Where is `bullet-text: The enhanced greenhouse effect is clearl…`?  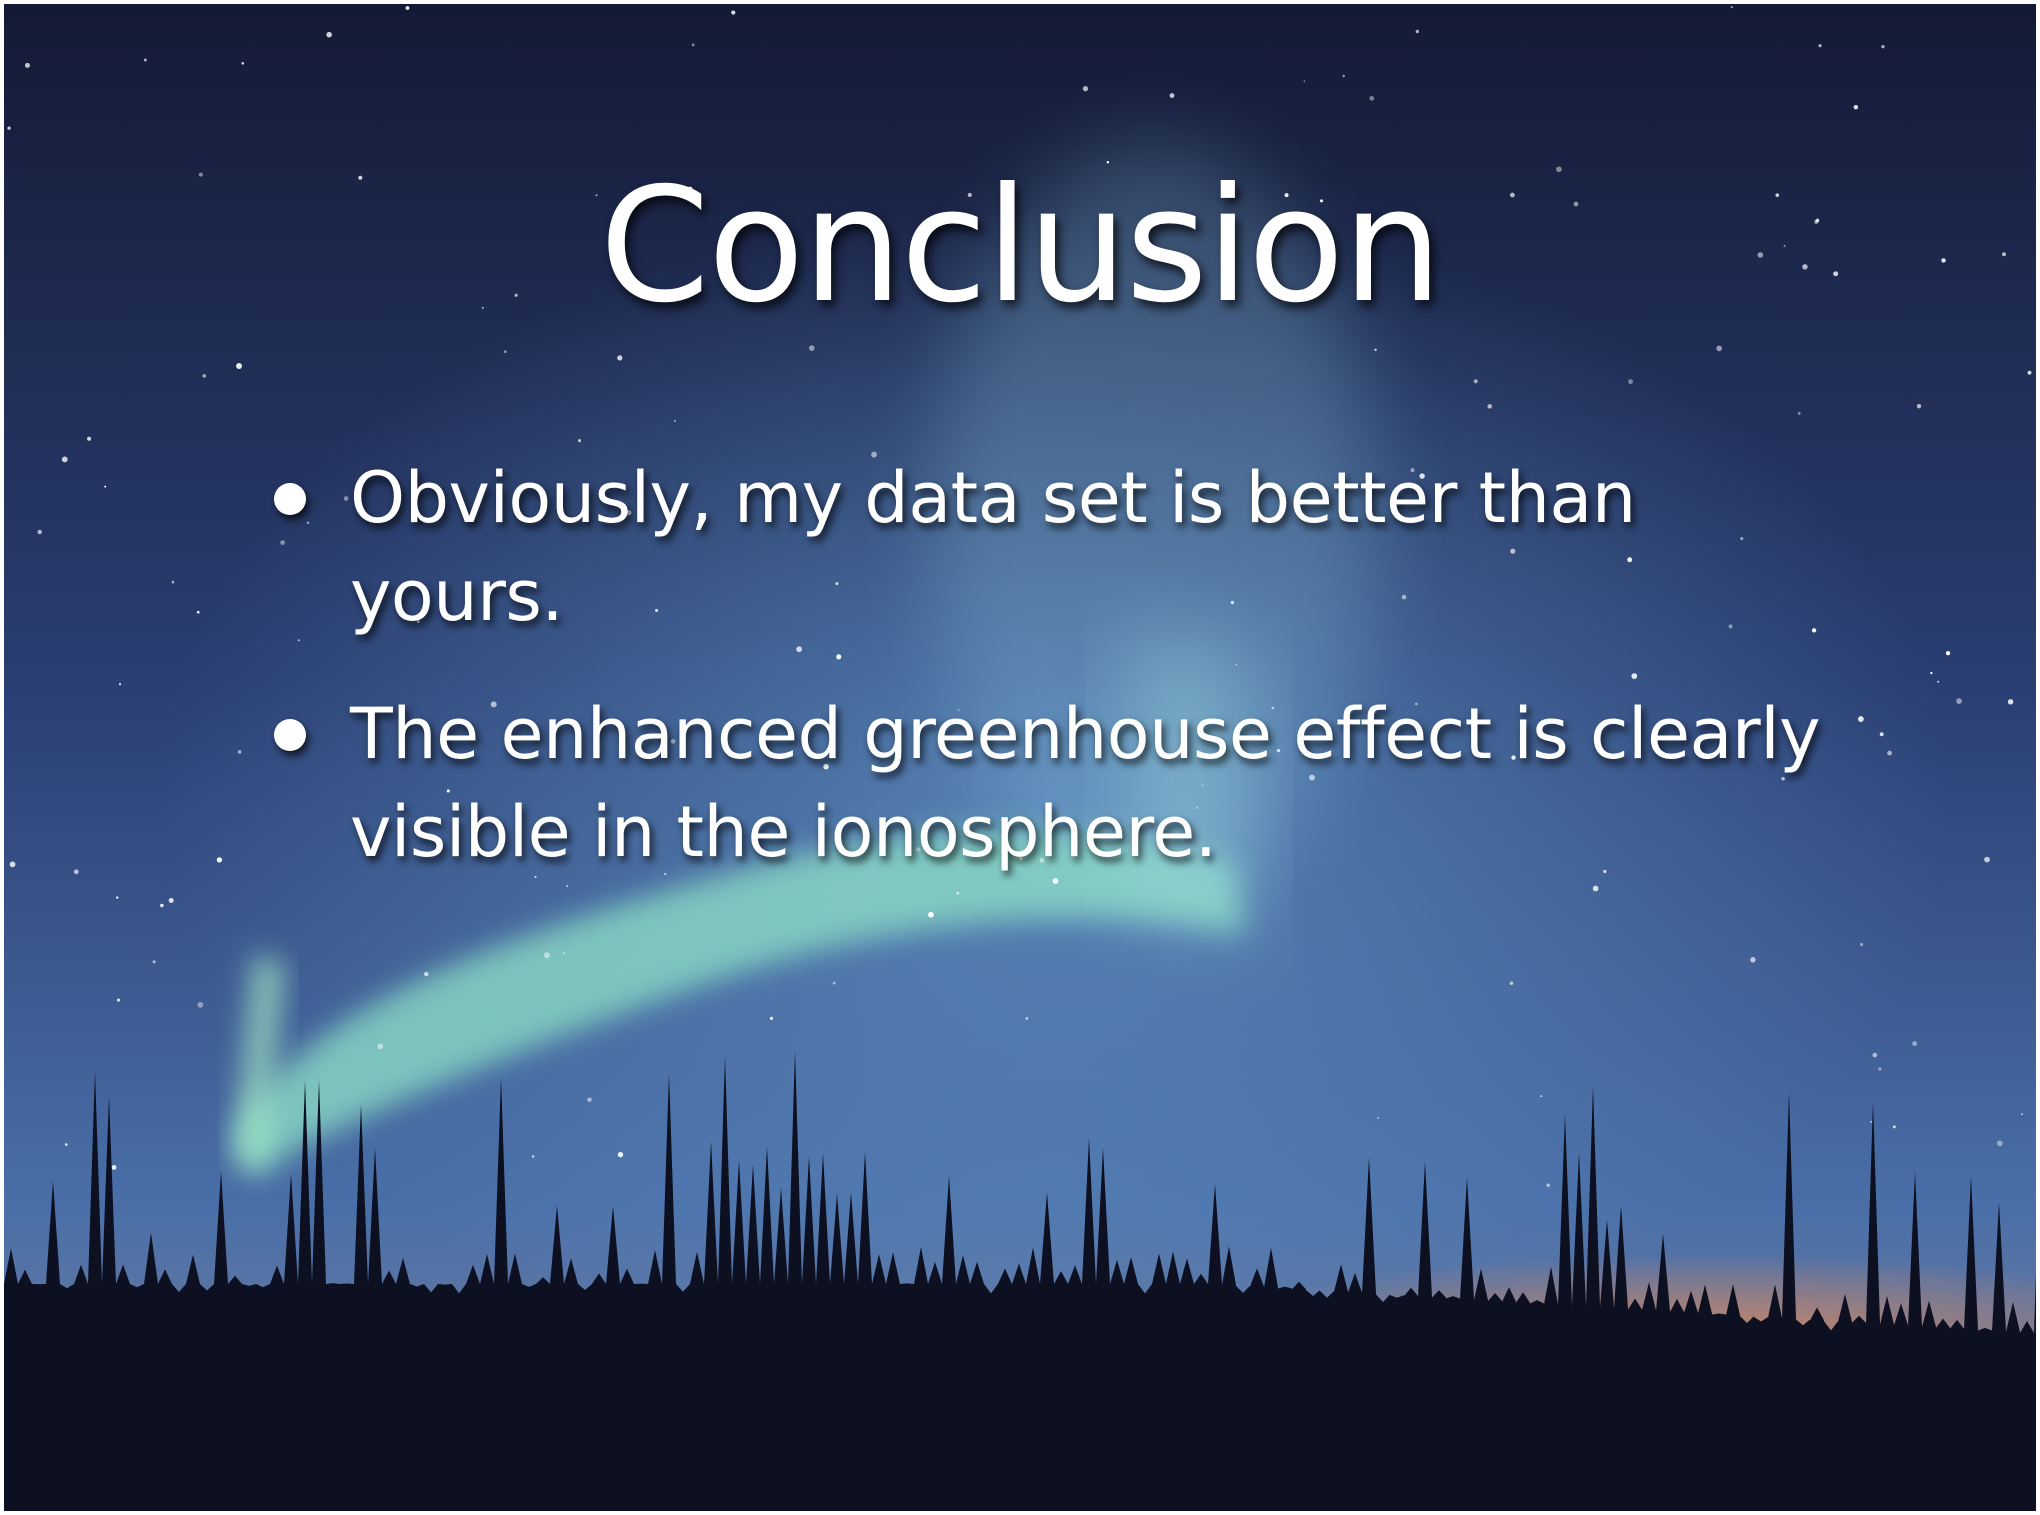
bullet-text: The enhanced greenhouse effect is clearl… is located at coordinates (1085, 783).